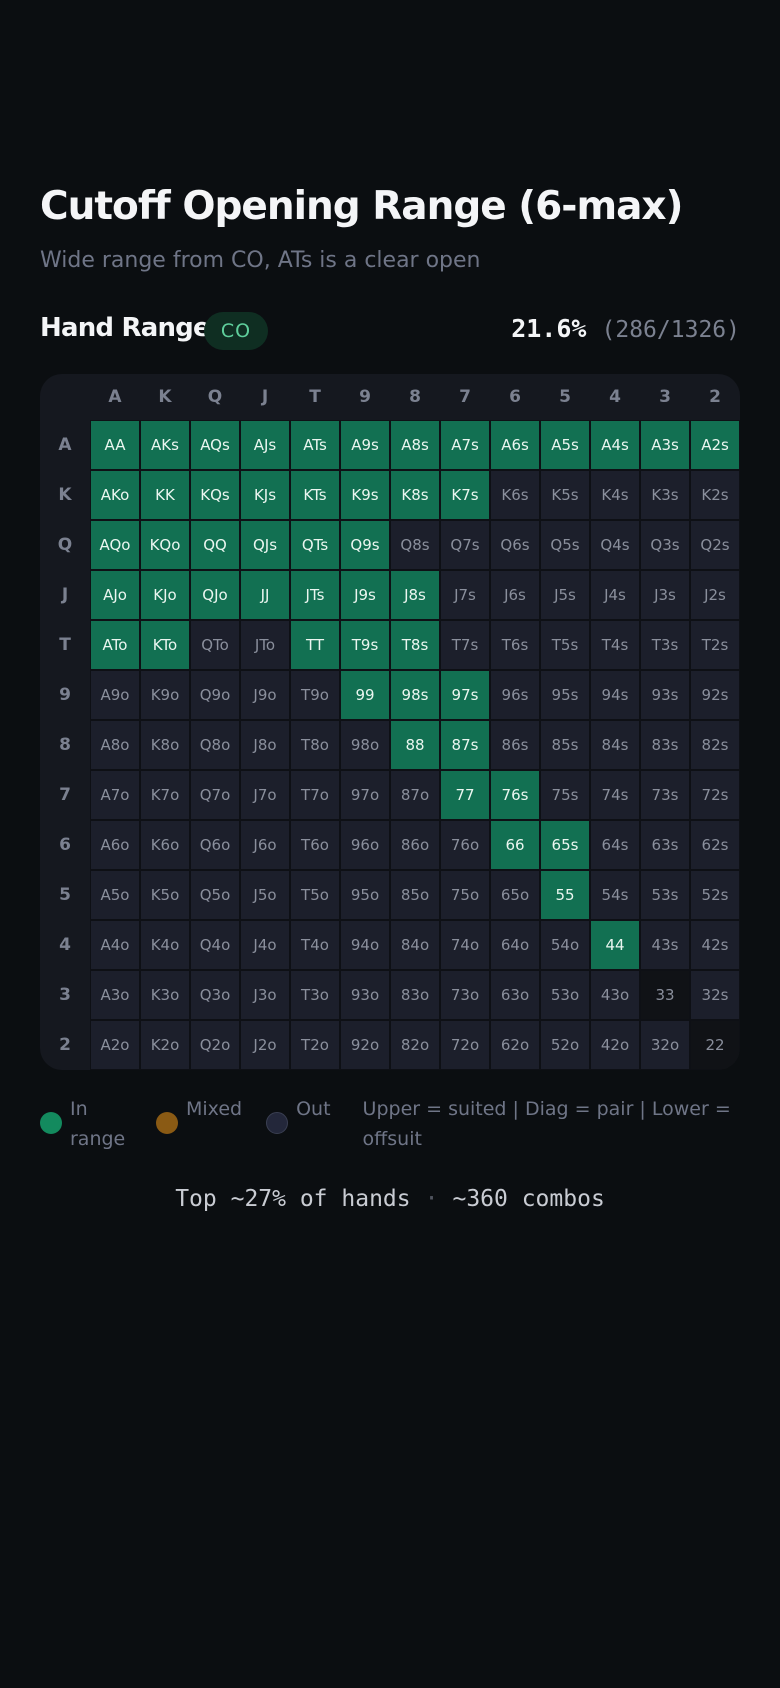 This screenshot has width=780, height=1688. Describe the element at coordinates (615, 1045) in the screenshot. I see `hand-cell: 42o` at that location.